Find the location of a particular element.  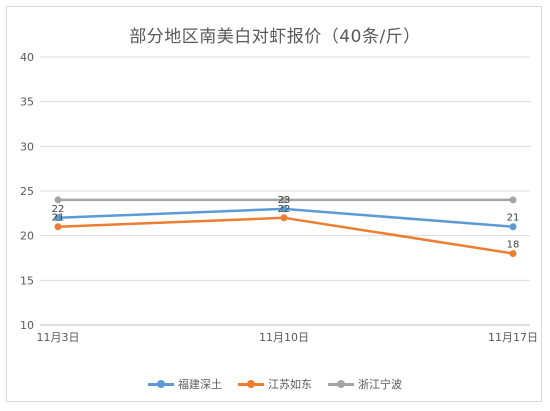

y-tick-label-30: 30 is located at coordinates (27, 146).